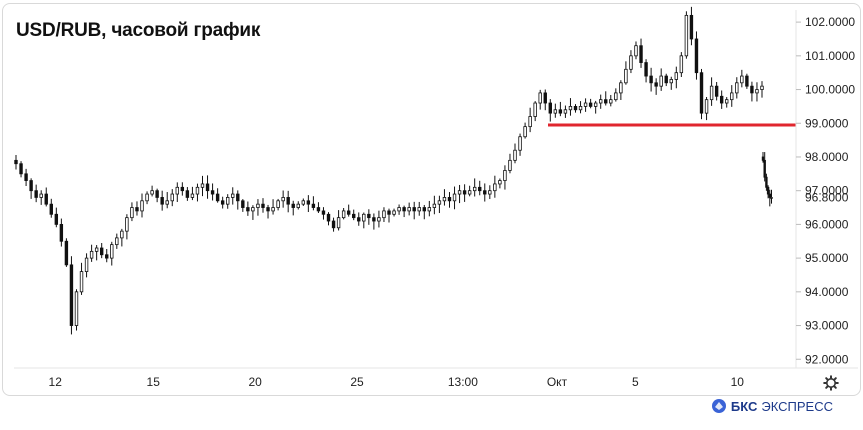 Image resolution: width=863 pixels, height=430 pixels. I want to click on bks-logo-icon, so click(719, 406).